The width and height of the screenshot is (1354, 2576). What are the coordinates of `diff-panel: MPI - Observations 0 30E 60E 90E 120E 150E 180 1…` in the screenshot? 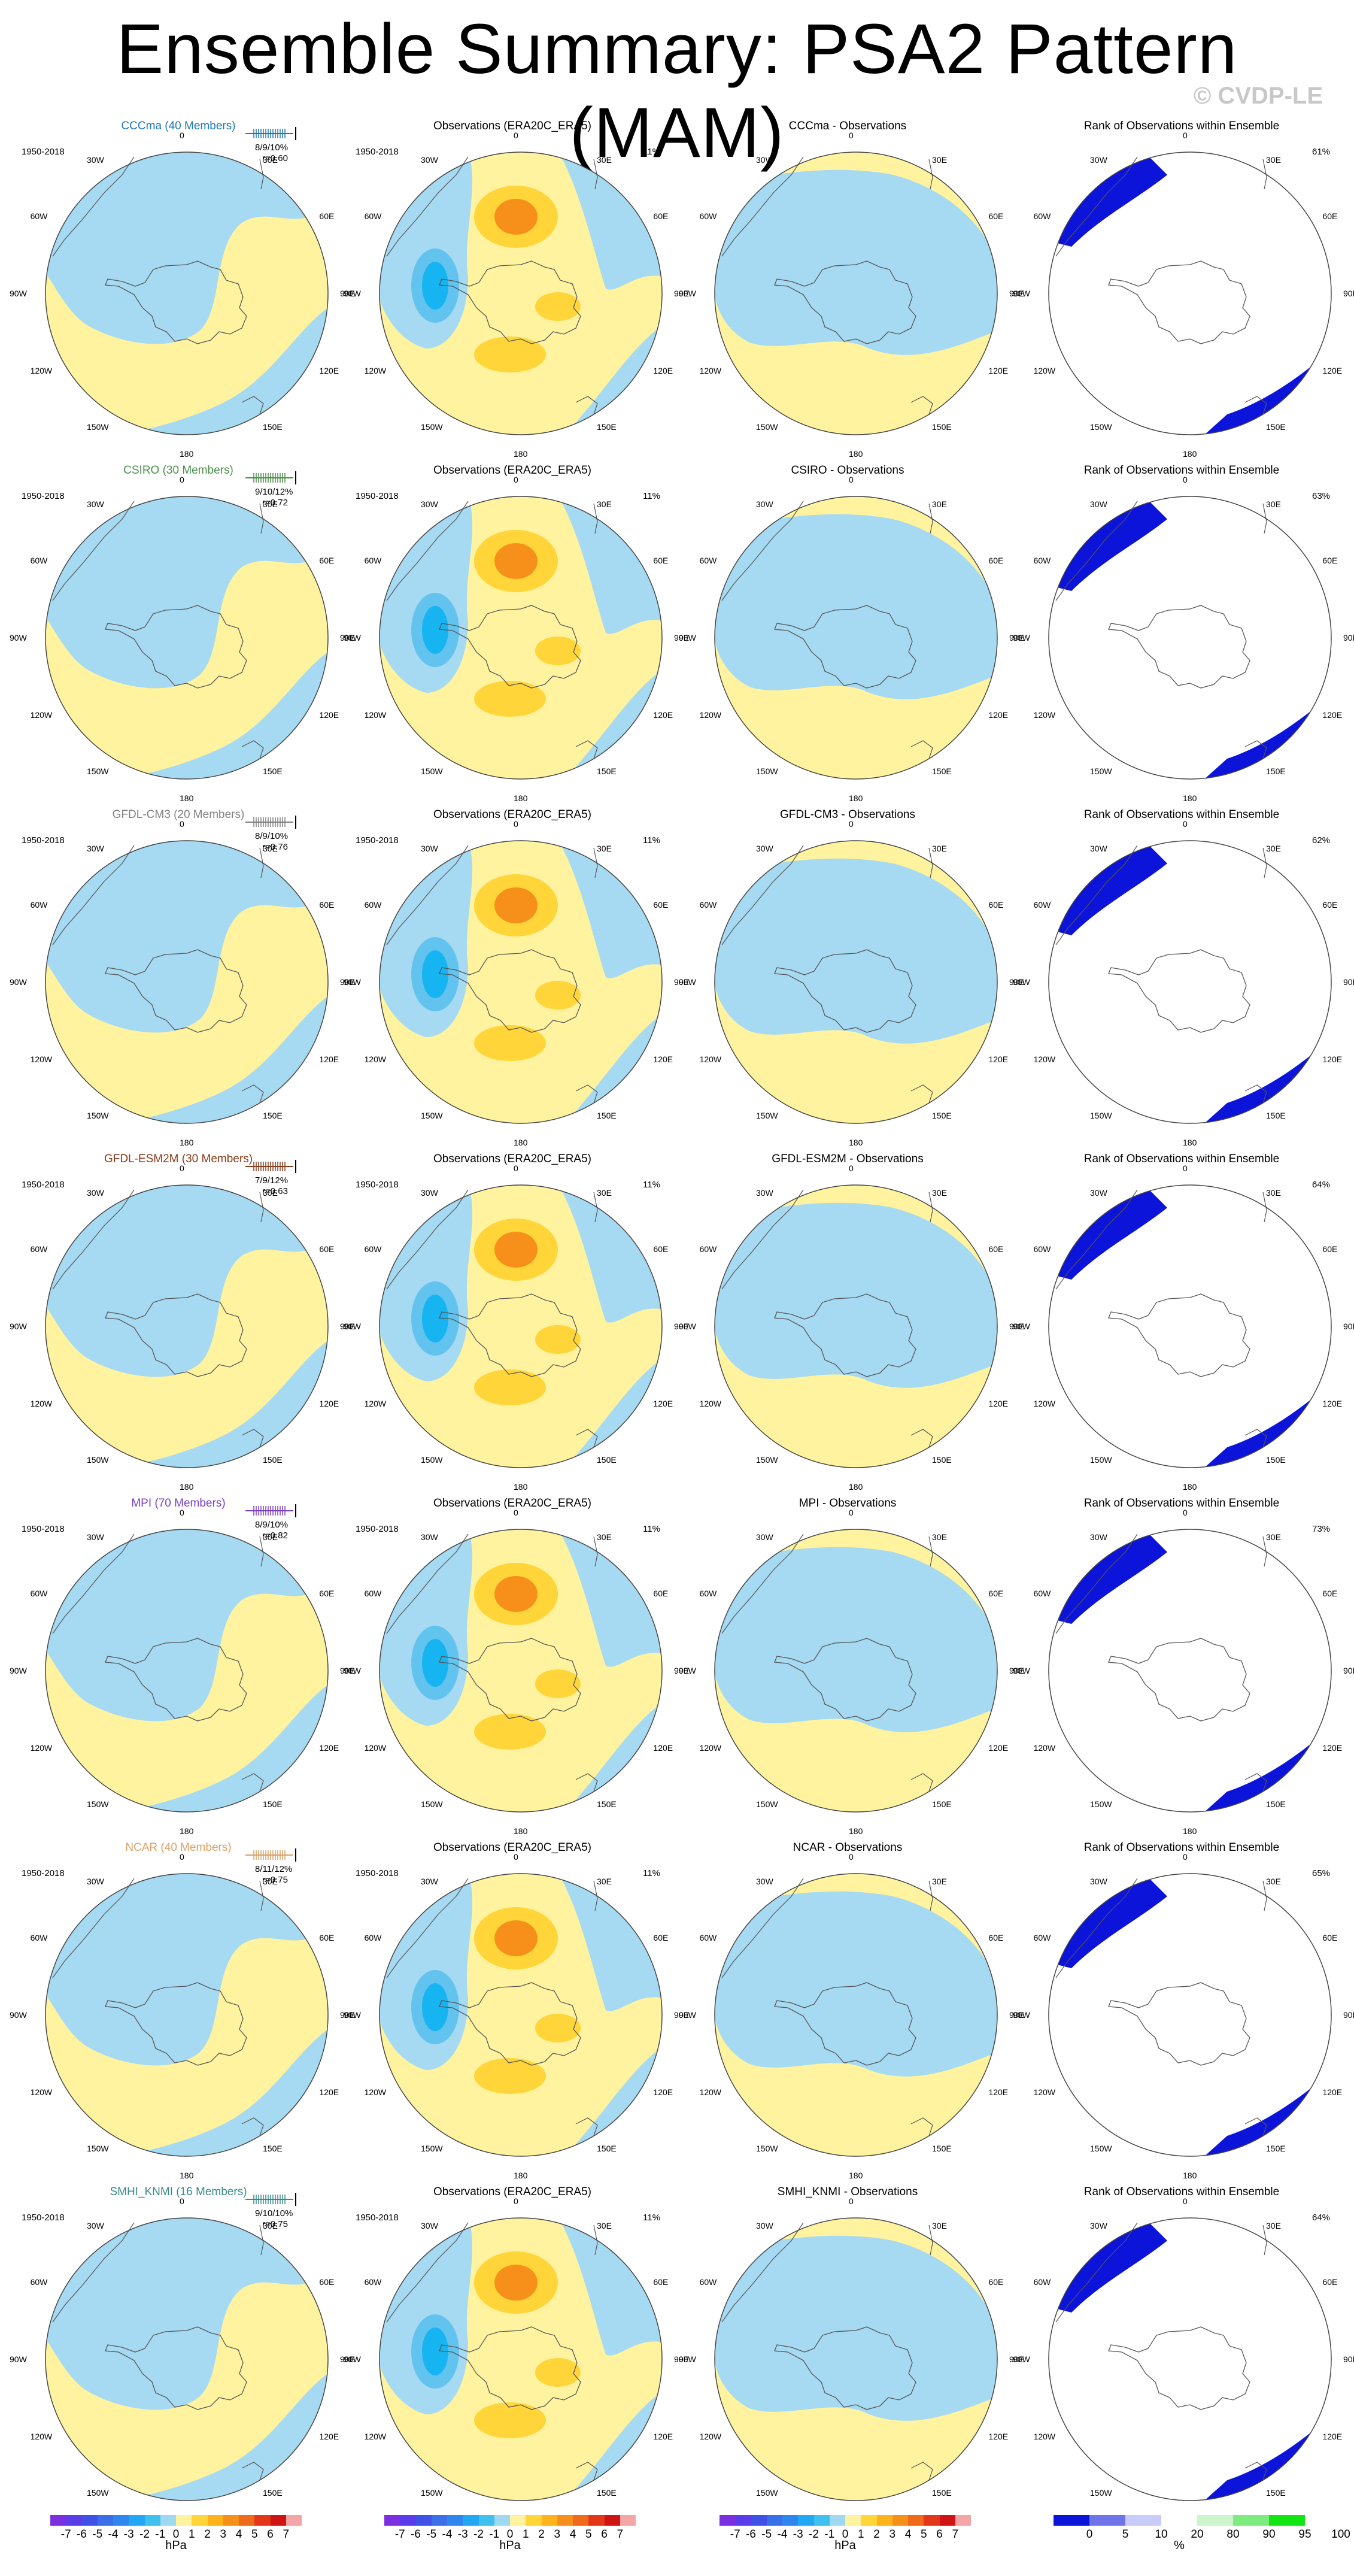 It's located at (851, 1666).